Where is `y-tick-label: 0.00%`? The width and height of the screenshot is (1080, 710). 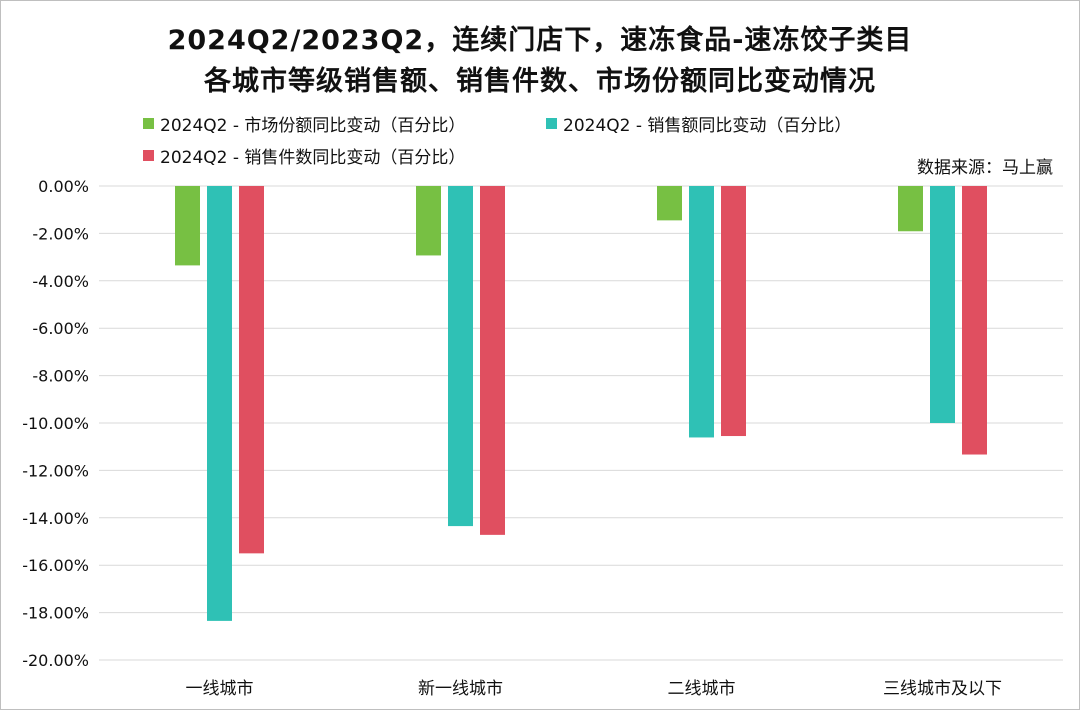
y-tick-label: 0.00% is located at coordinates (63, 186).